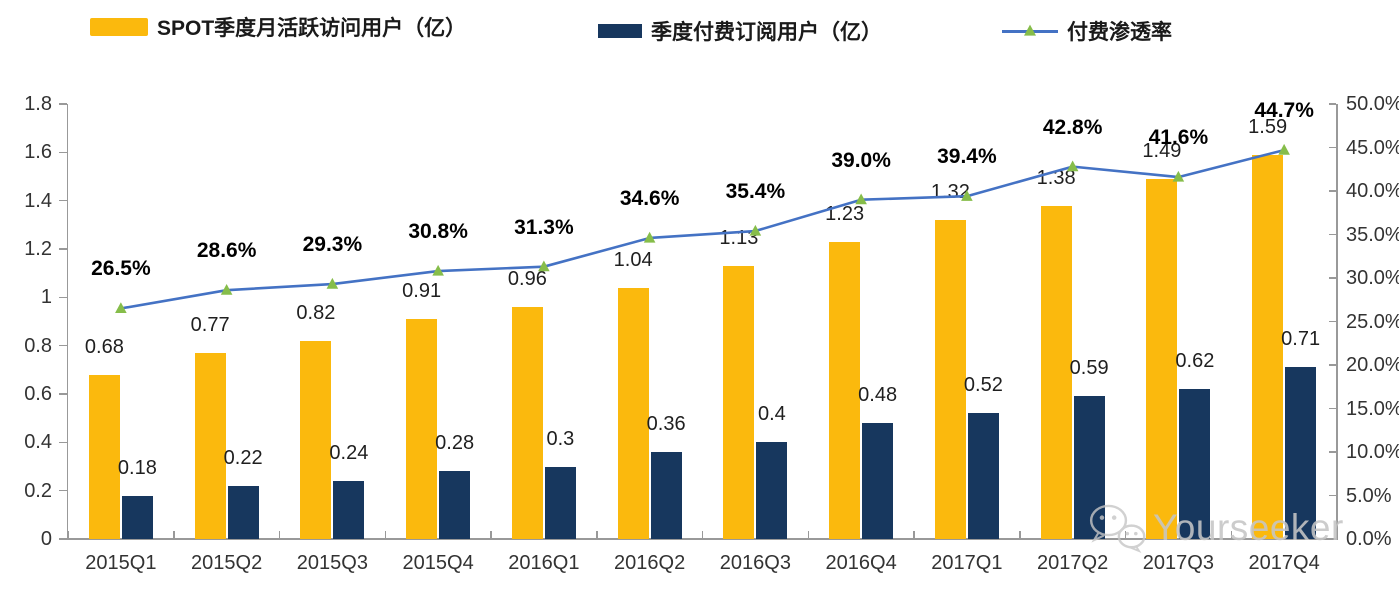 The width and height of the screenshot is (1399, 596). What do you see at coordinates (1284, 111) in the screenshot?
I see `penetration-value-label: 44.7%` at bounding box center [1284, 111].